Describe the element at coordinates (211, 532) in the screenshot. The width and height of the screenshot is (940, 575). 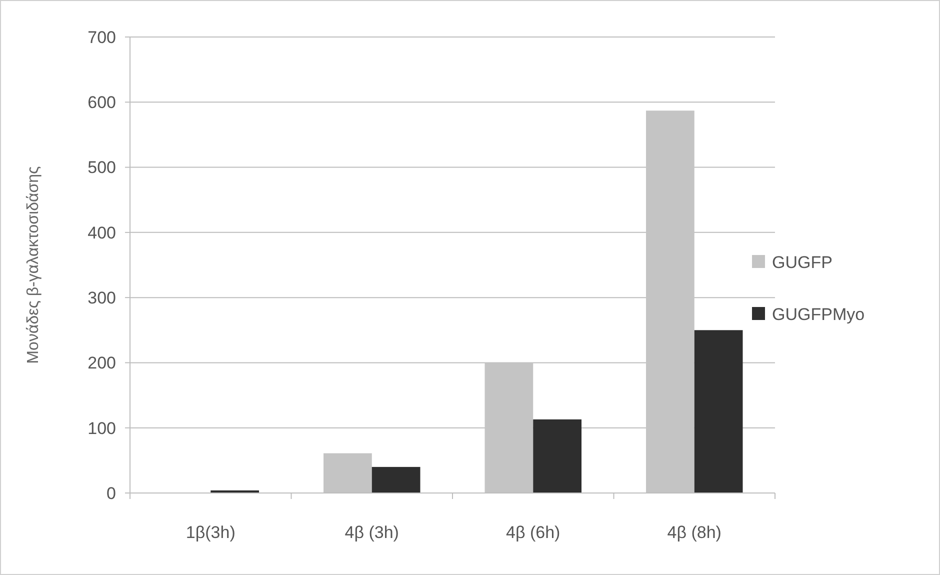
I see `x-tick-label: 1β(3h)` at that location.